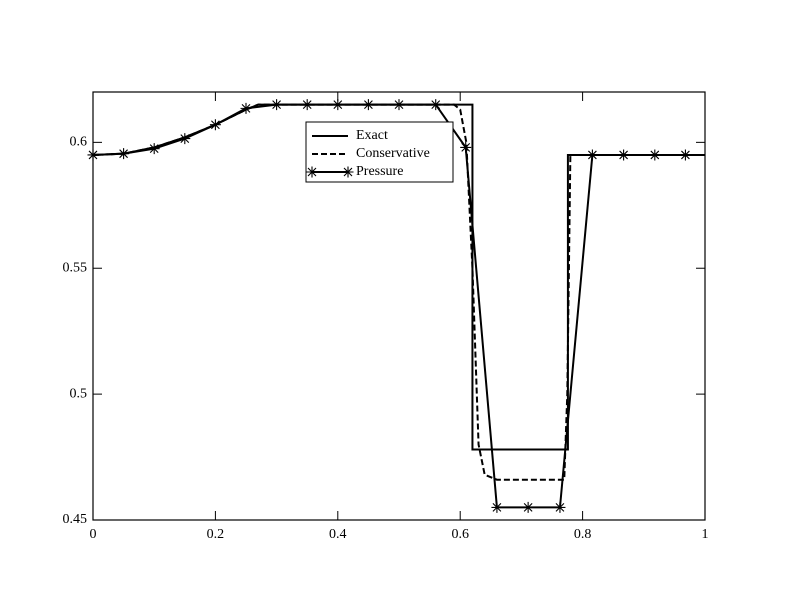  What do you see at coordinates (393, 153) in the screenshot?
I see `legend-label: Conservative` at bounding box center [393, 153].